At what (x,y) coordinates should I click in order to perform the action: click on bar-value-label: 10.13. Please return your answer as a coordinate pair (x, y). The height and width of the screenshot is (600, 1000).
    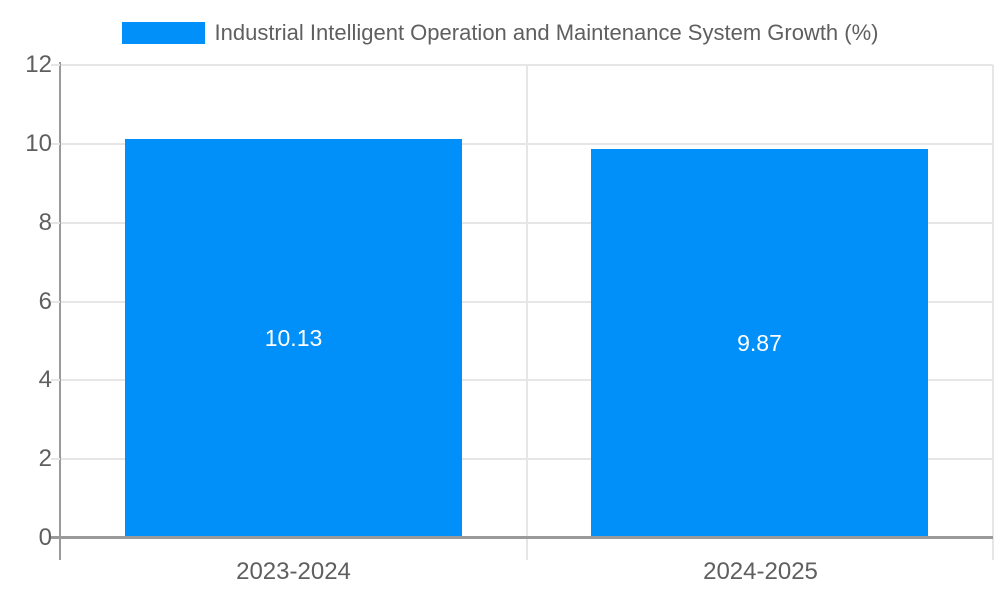
    Looking at the image, I should click on (293, 338).